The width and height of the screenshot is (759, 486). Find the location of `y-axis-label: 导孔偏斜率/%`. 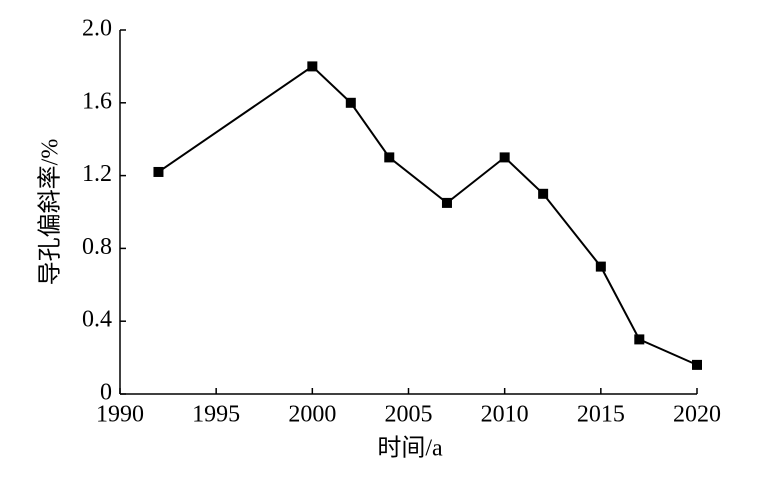

y-axis-label: 导孔偏斜率/% is located at coordinates (50, 212).